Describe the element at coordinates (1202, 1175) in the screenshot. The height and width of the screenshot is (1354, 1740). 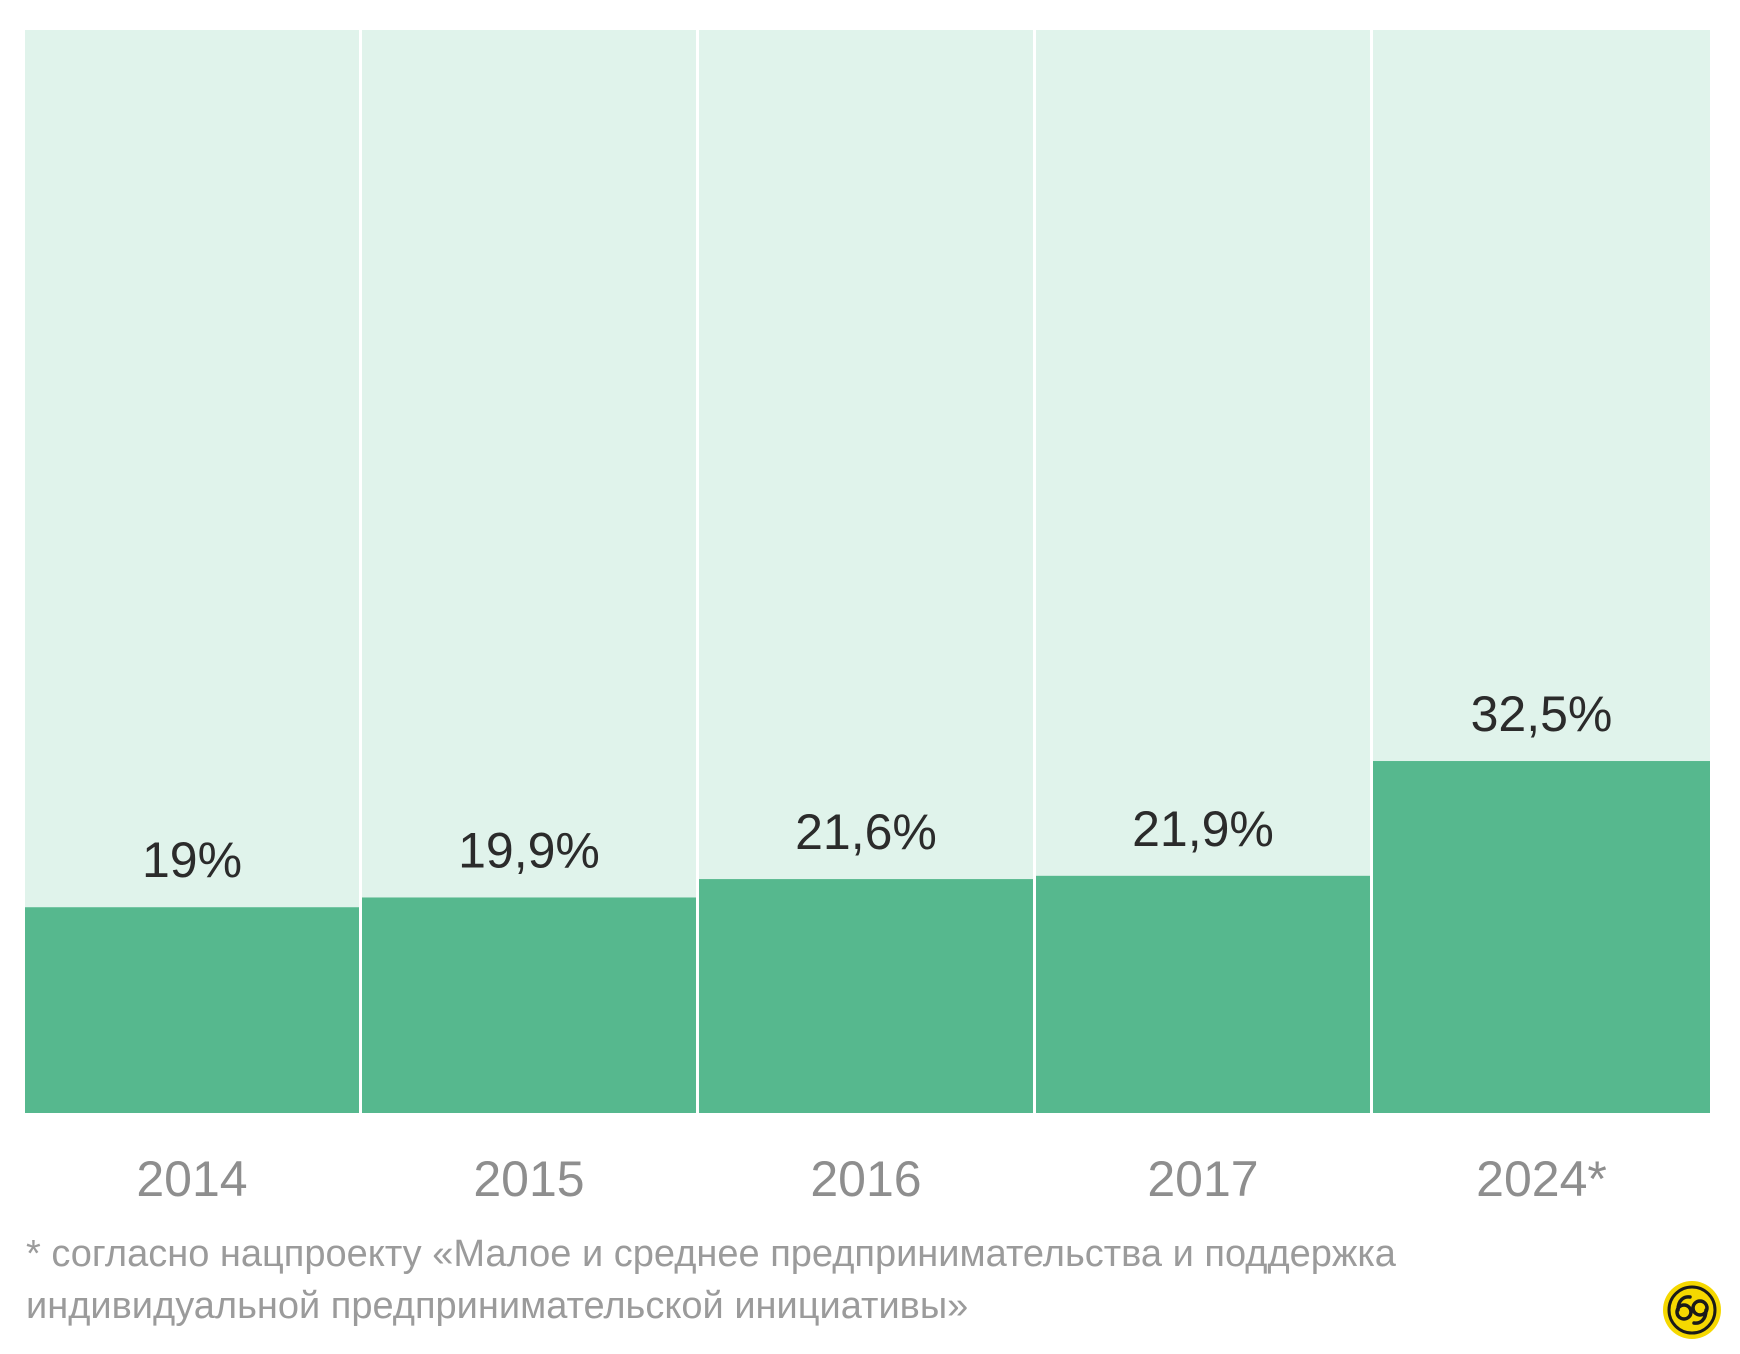
I see `category-label: 2017` at that location.